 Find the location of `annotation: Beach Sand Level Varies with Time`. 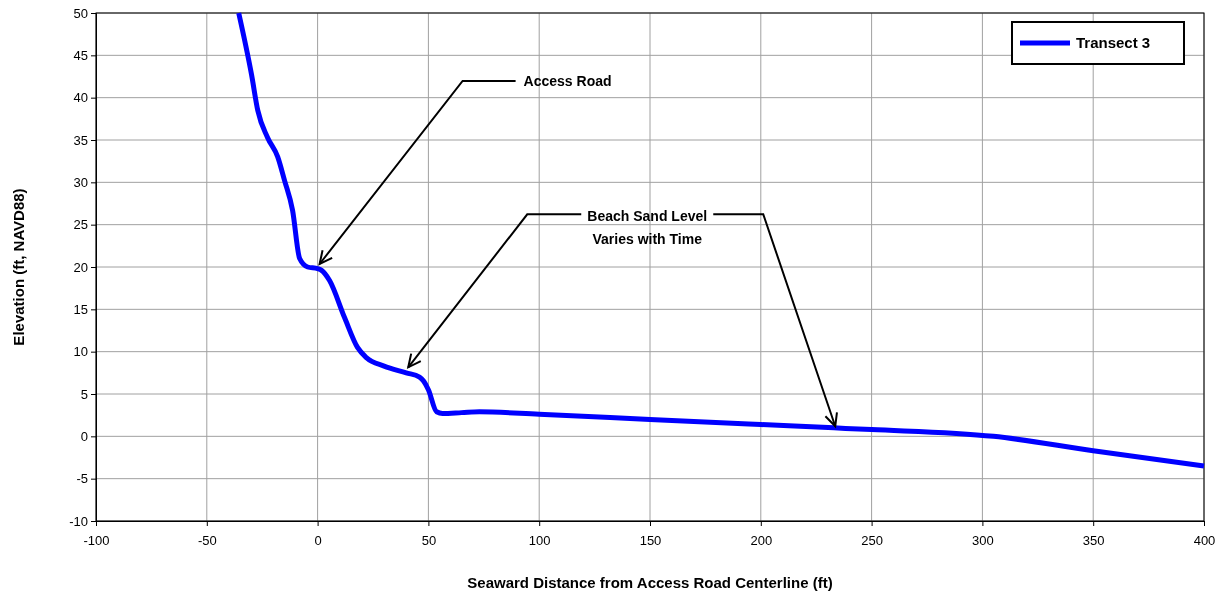

annotation: Beach Sand Level Varies with Time is located at coordinates (647, 228).